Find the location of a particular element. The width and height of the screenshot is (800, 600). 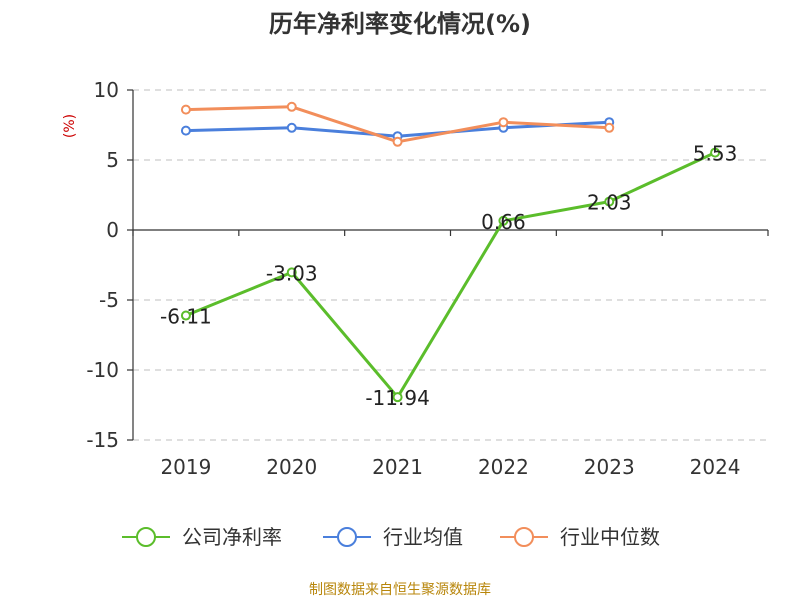

y-tick-label: -15 is located at coordinates (102, 440).